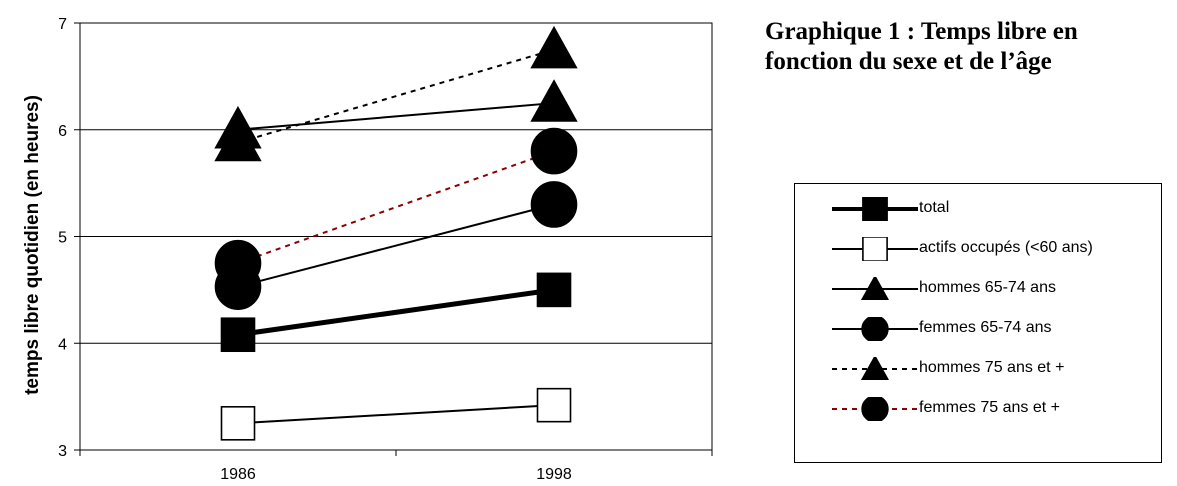  What do you see at coordinates (62, 238) in the screenshot?
I see `y-tick-label: 5` at bounding box center [62, 238].